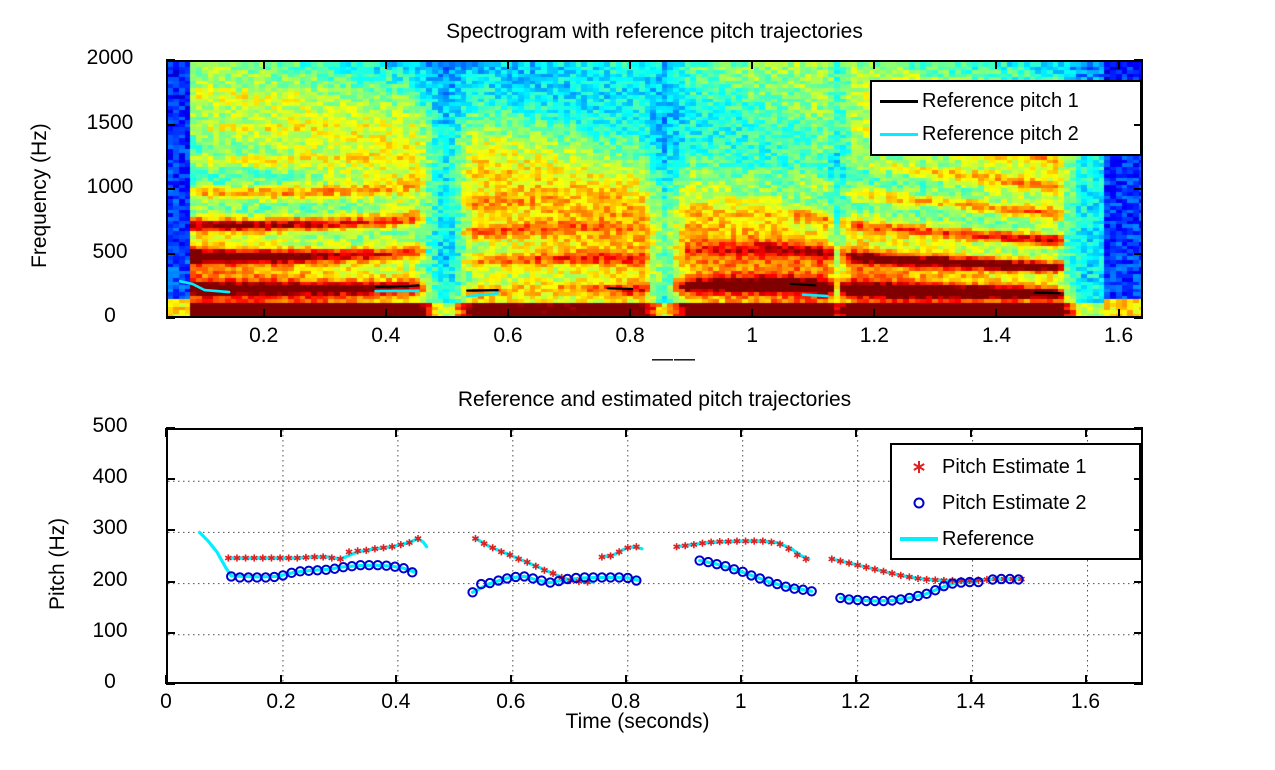 This screenshot has width=1275, height=770. What do you see at coordinates (637, 721) in the screenshot?
I see `pitch-plot-x-axis-label: Time (seconds)` at bounding box center [637, 721].